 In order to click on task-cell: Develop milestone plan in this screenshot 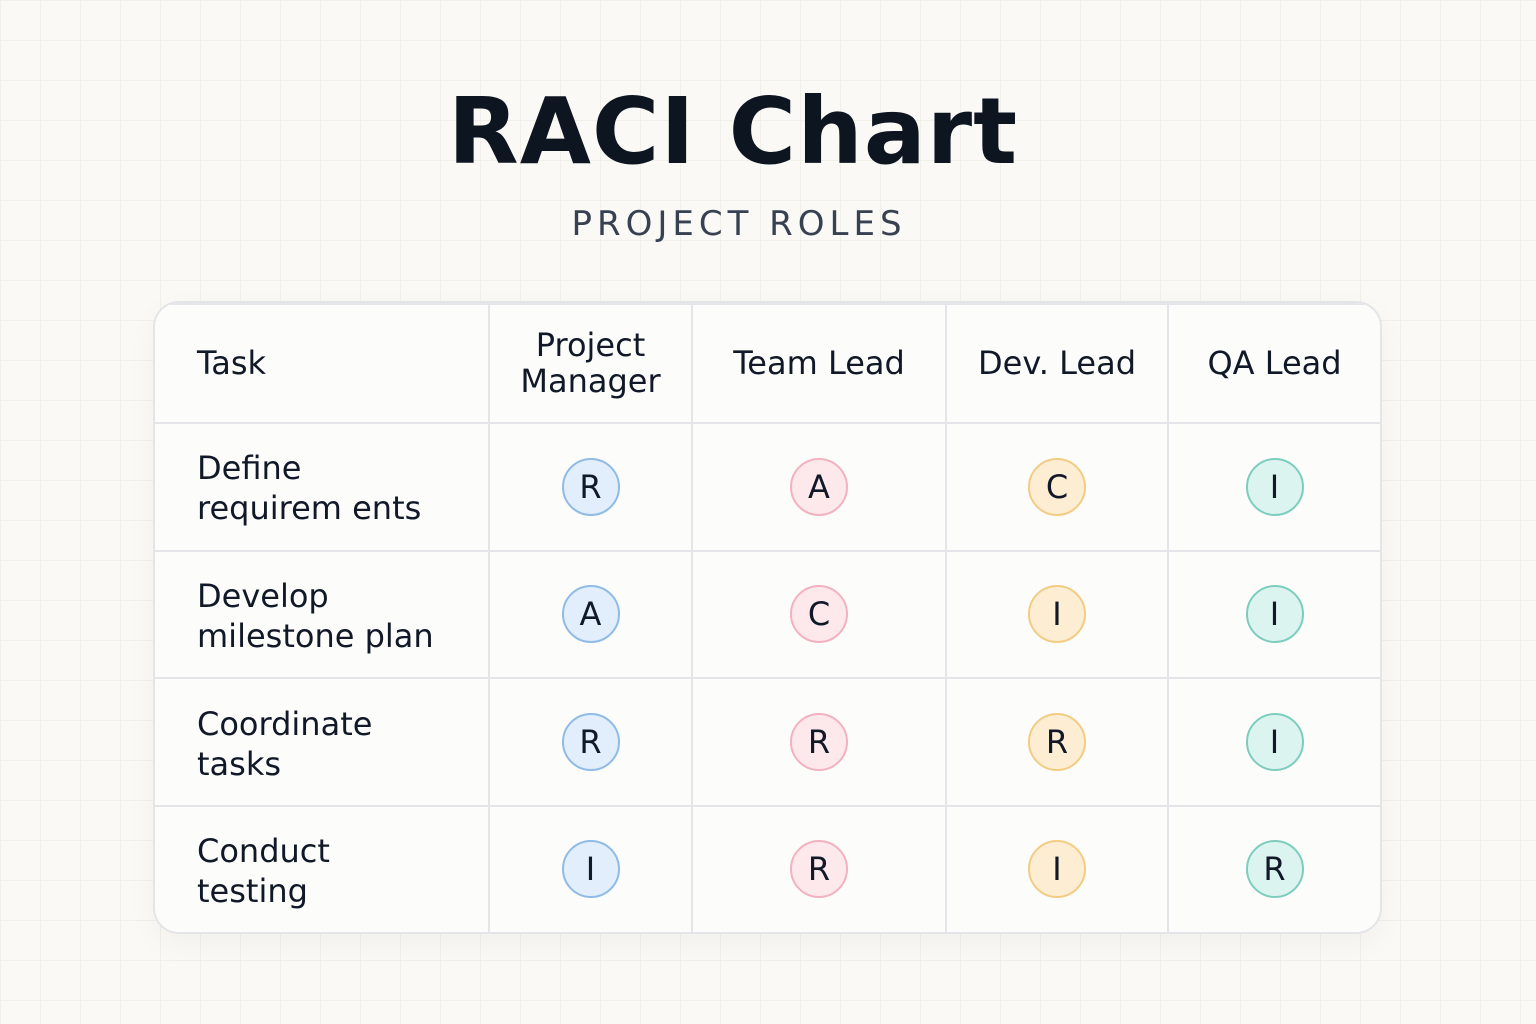, I will do `click(322, 614)`.